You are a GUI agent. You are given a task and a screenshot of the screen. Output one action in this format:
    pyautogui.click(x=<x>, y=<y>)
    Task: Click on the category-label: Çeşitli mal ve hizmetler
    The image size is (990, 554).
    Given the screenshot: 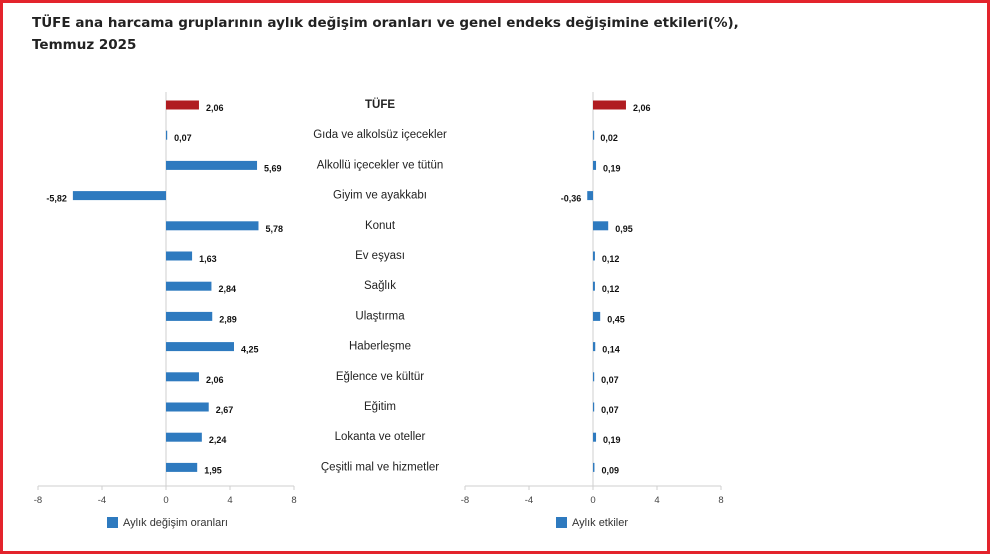 What is the action you would take?
    pyautogui.click(x=380, y=467)
    